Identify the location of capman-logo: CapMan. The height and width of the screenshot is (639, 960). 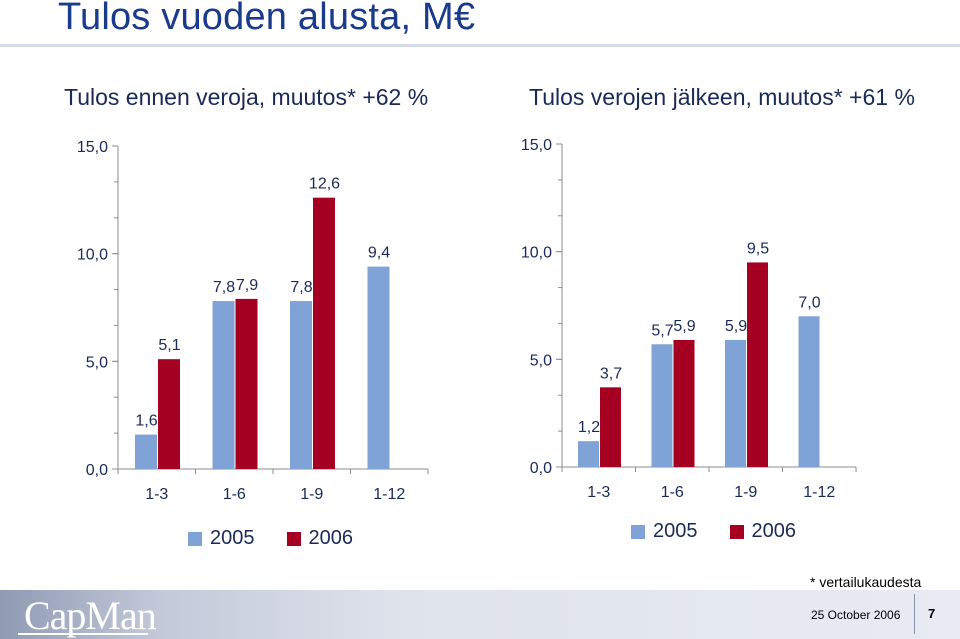
(90, 615).